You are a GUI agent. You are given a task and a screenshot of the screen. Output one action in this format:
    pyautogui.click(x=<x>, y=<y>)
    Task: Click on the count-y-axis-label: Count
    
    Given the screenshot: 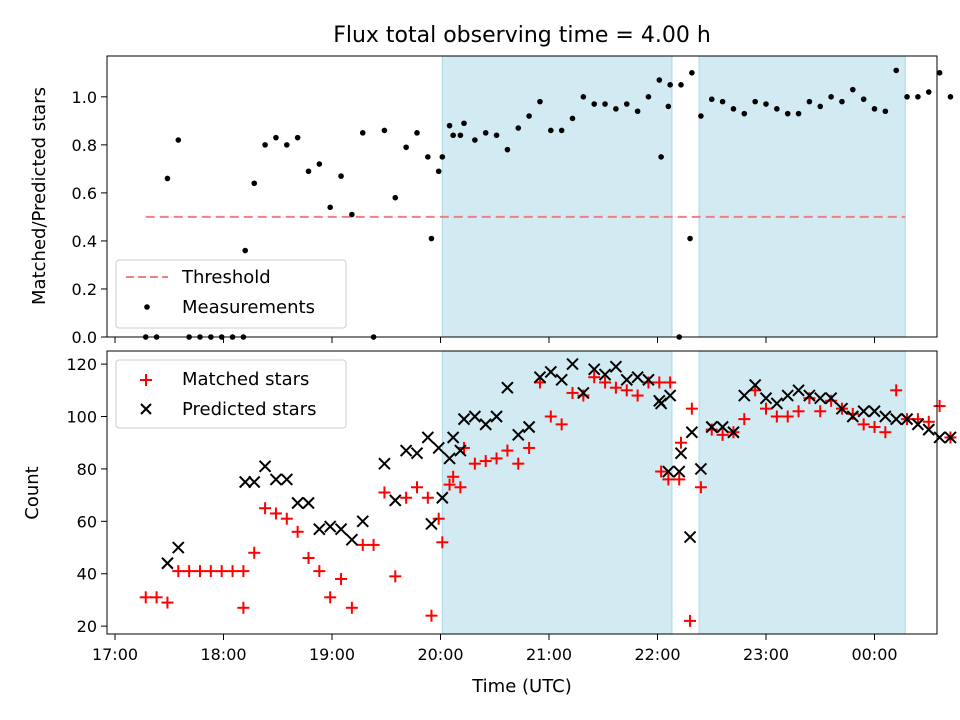 What is the action you would take?
    pyautogui.click(x=32, y=492)
    